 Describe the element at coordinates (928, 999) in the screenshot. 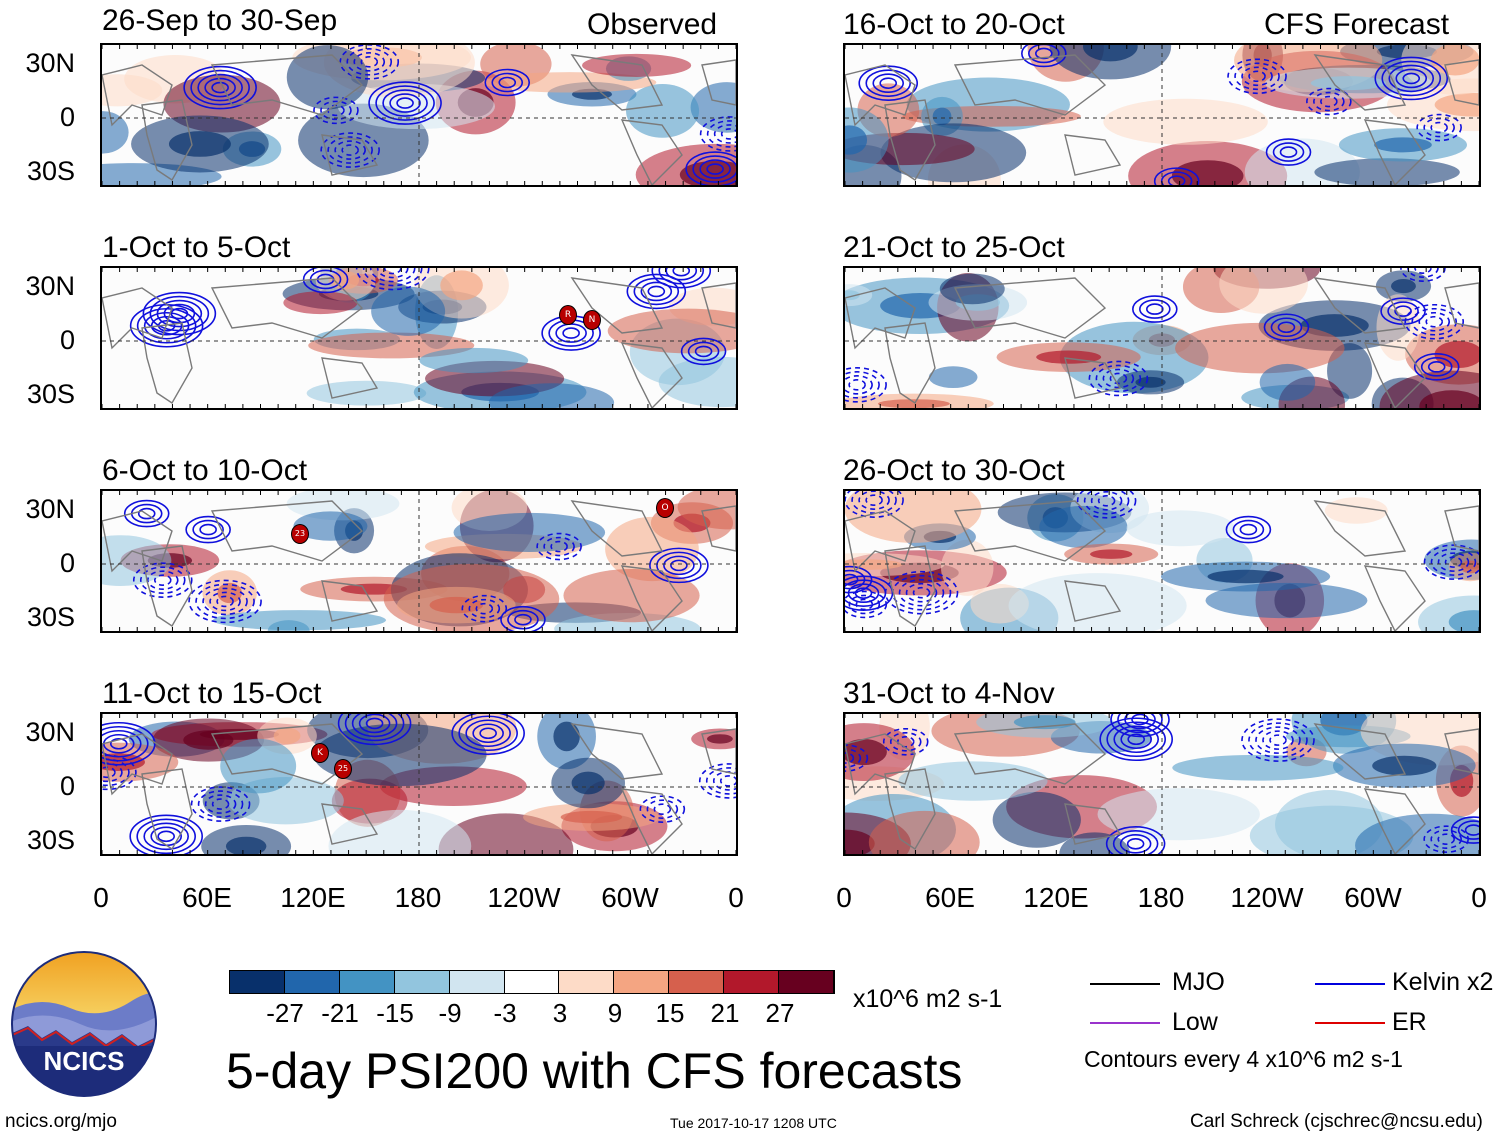

I see `colorbar-units: x10^6 m2 s-1` at that location.